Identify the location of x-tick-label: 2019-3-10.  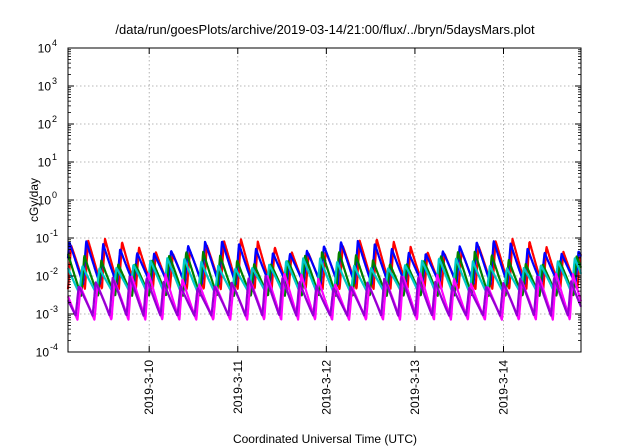
(149, 387).